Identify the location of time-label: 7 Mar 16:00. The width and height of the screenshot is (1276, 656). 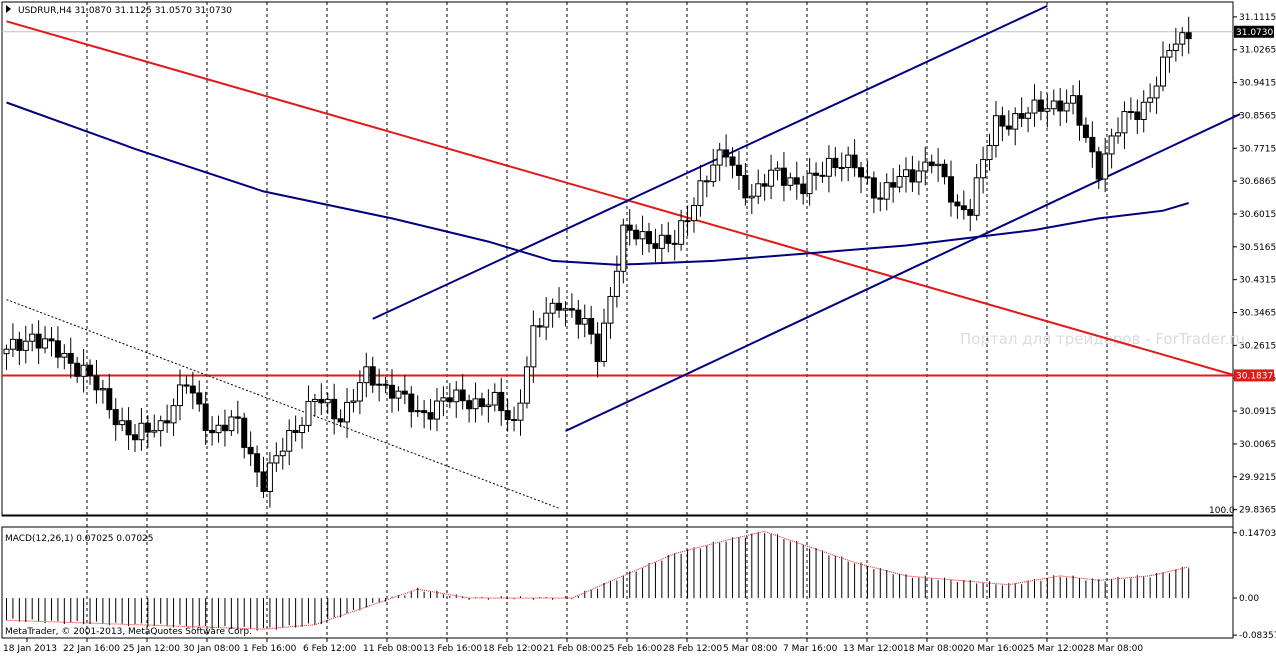
(810, 649).